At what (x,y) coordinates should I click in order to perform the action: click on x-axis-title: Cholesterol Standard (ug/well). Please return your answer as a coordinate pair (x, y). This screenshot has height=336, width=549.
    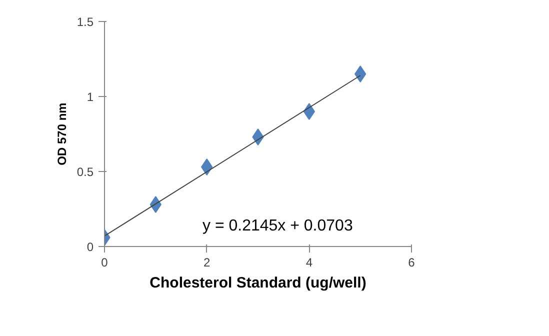
    Looking at the image, I should click on (258, 283).